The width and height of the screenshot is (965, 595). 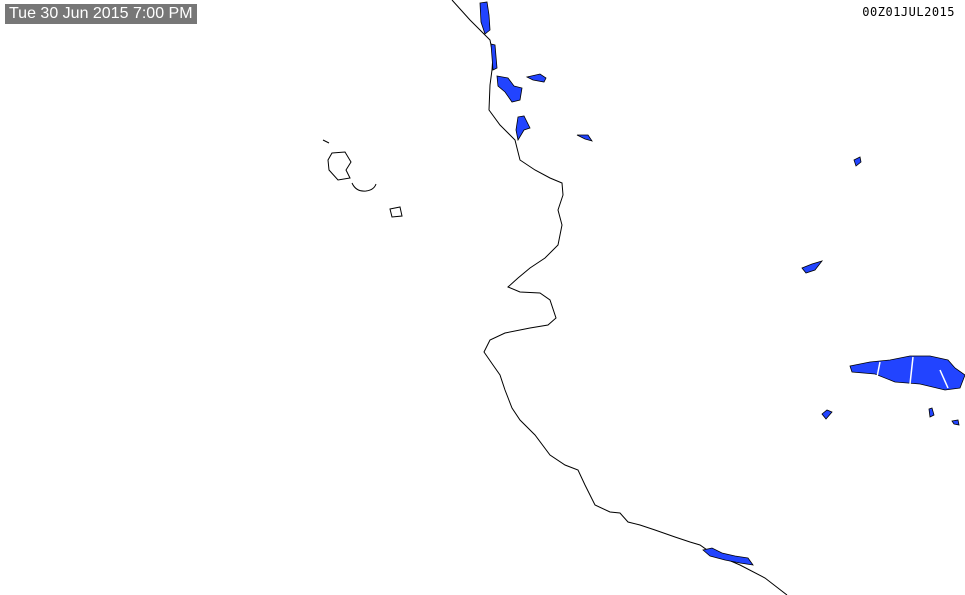 I want to click on internal-boundaries, so click(x=912, y=372).